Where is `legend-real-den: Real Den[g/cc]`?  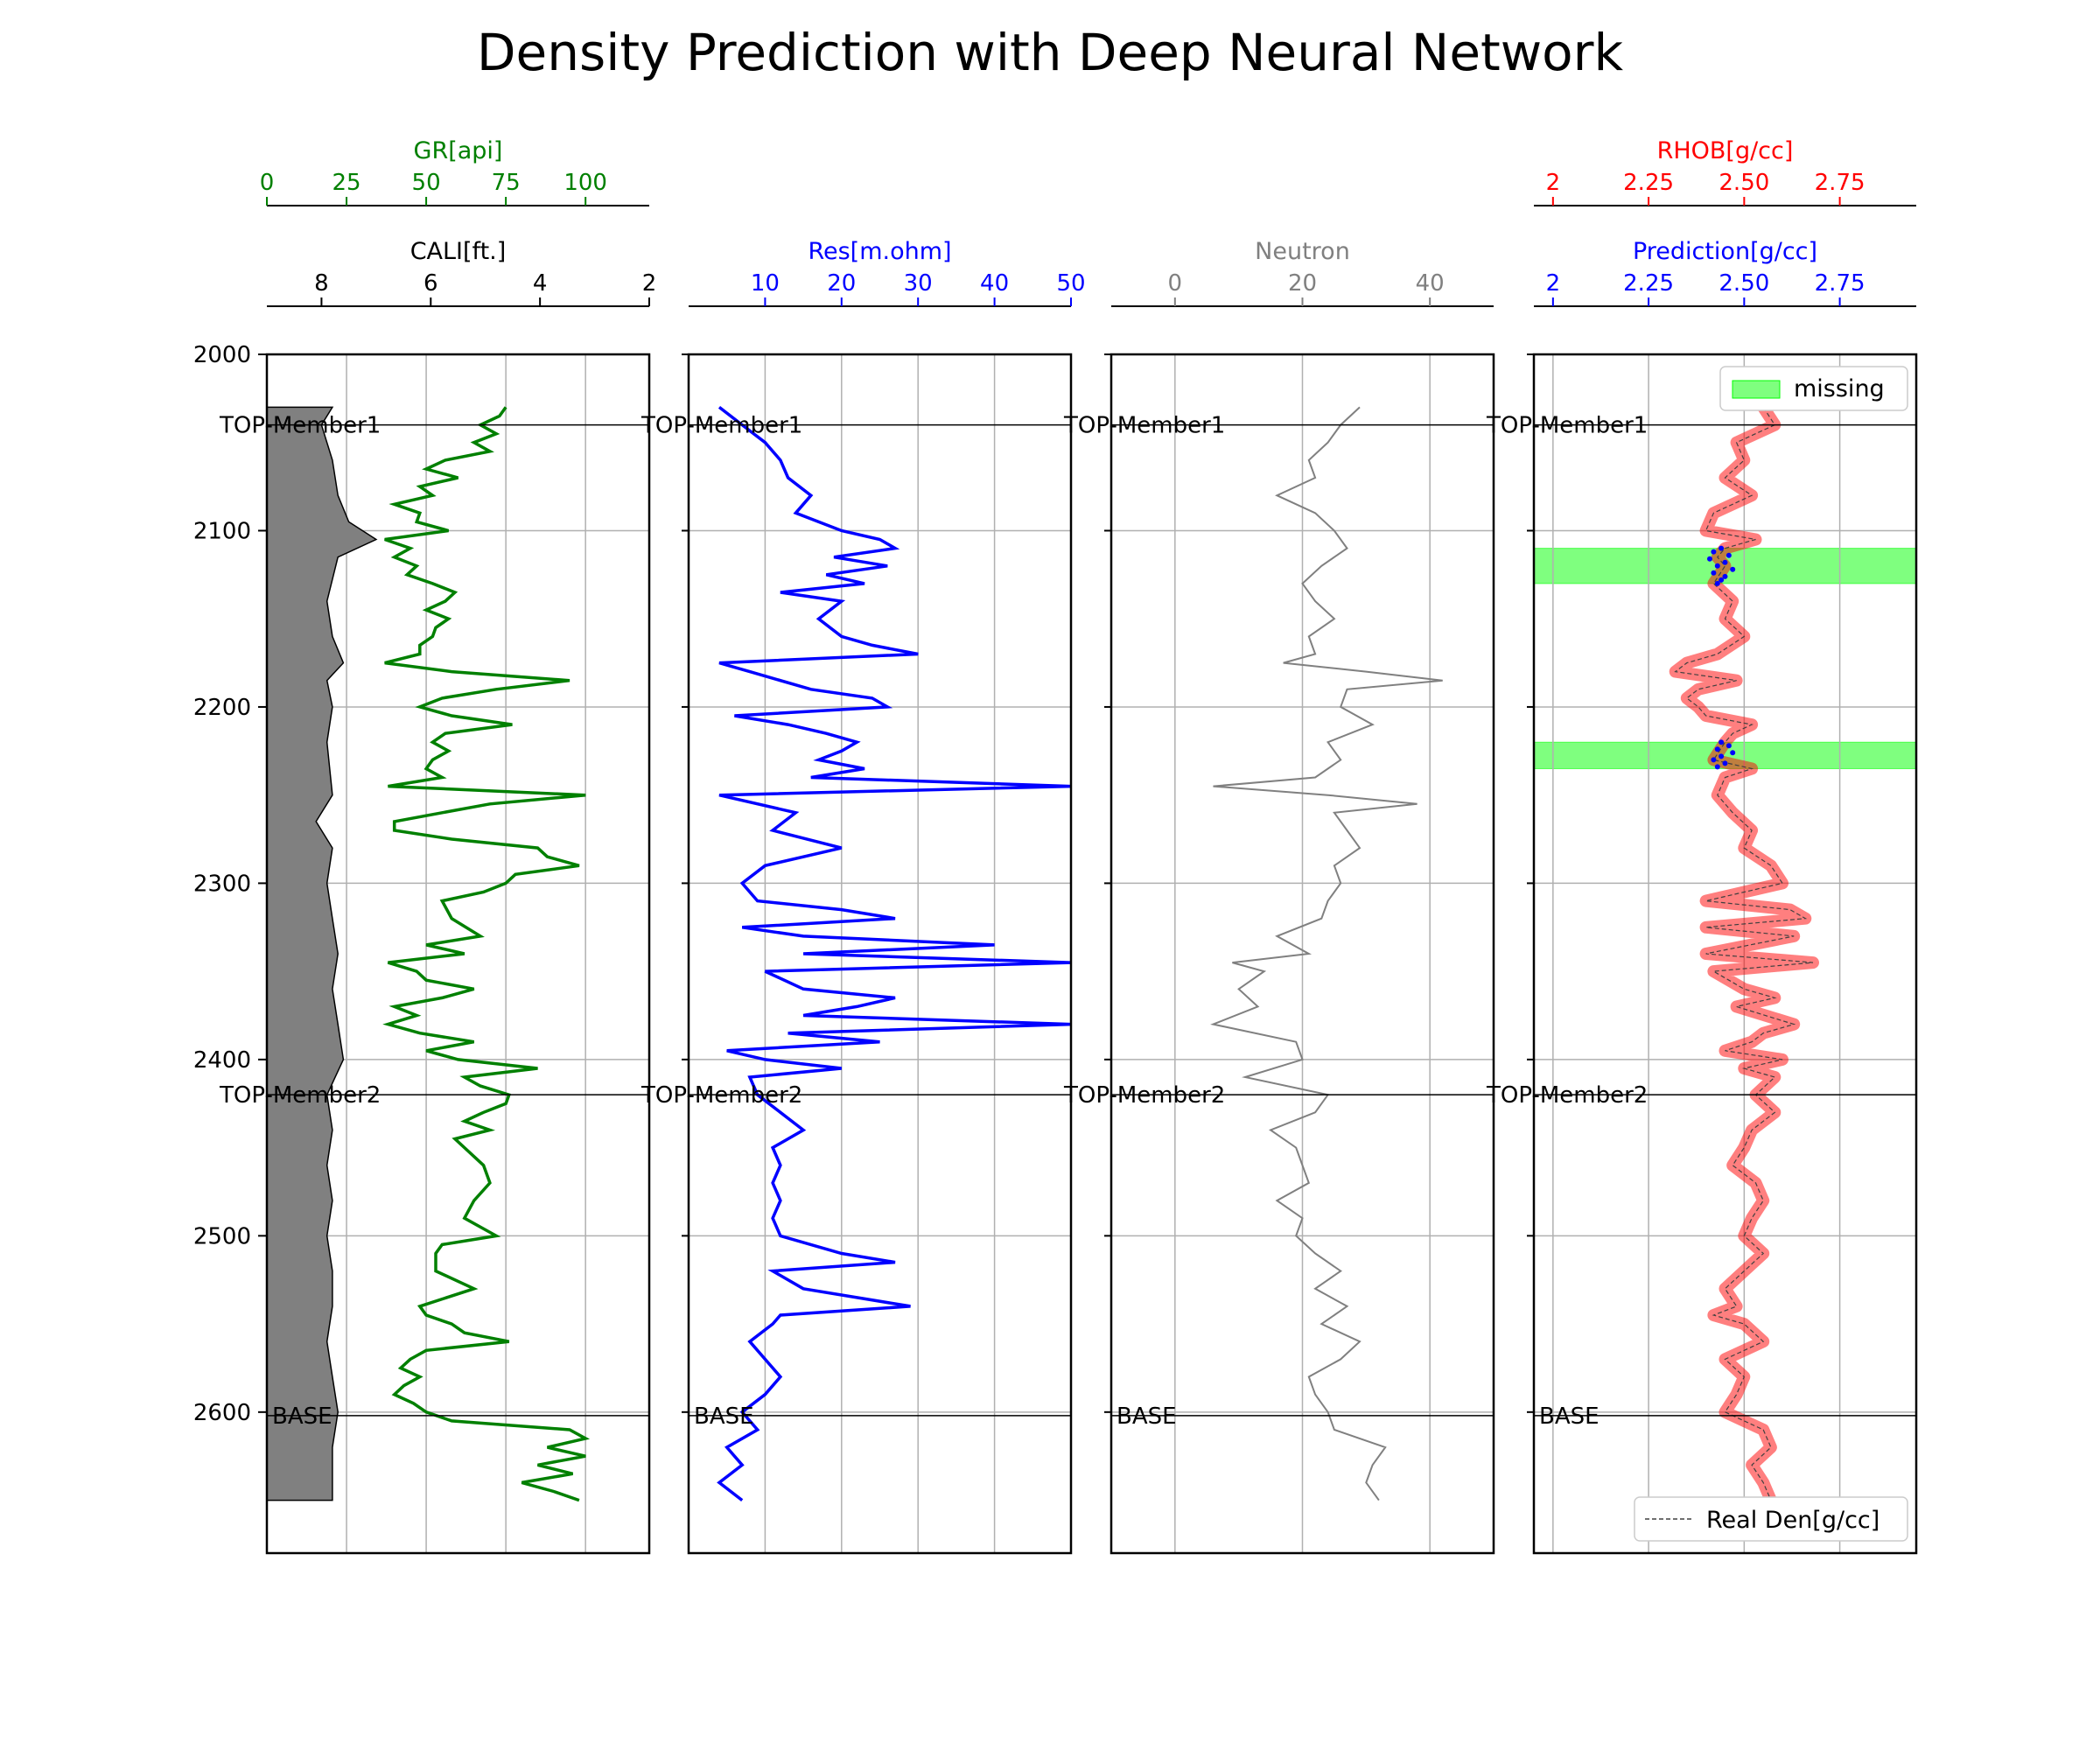 legend-real-den: Real Den[g/cc] is located at coordinates (1771, 1519).